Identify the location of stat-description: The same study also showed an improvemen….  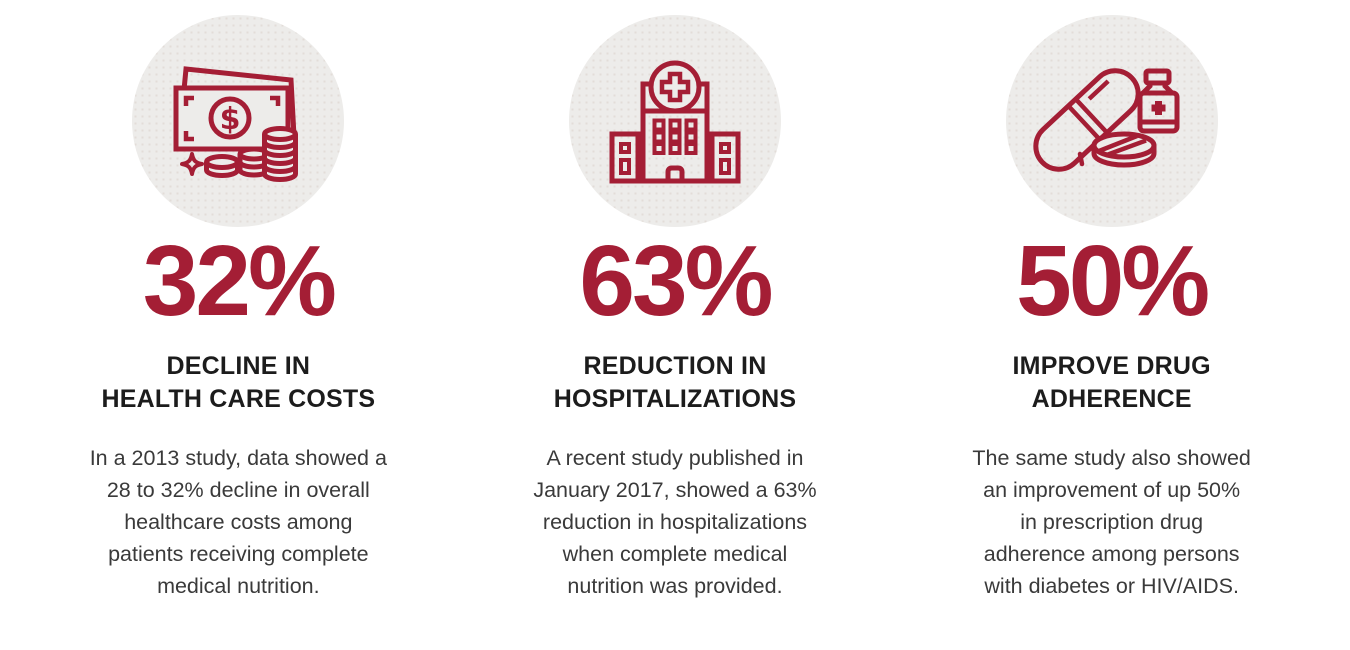
(1111, 522).